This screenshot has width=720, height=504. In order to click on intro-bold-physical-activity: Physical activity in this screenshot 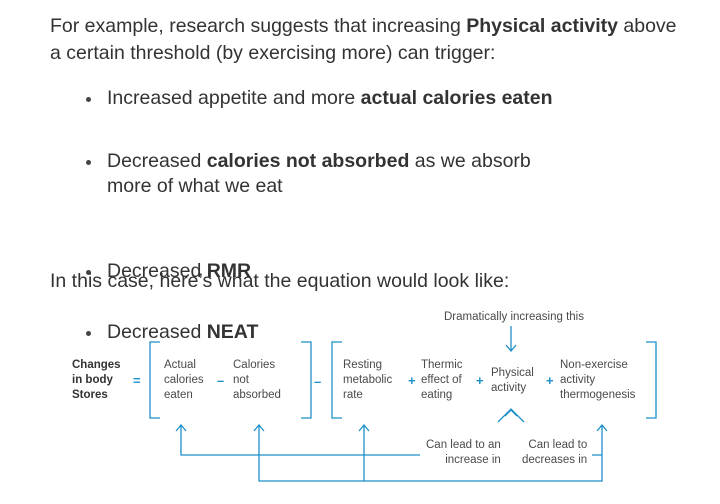, I will do `click(542, 26)`.